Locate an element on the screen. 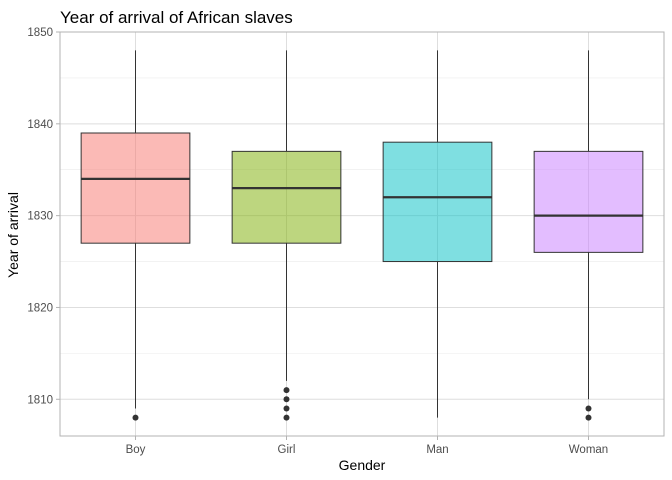 Image resolution: width=672 pixels, height=480 pixels. box-man is located at coordinates (437, 234).